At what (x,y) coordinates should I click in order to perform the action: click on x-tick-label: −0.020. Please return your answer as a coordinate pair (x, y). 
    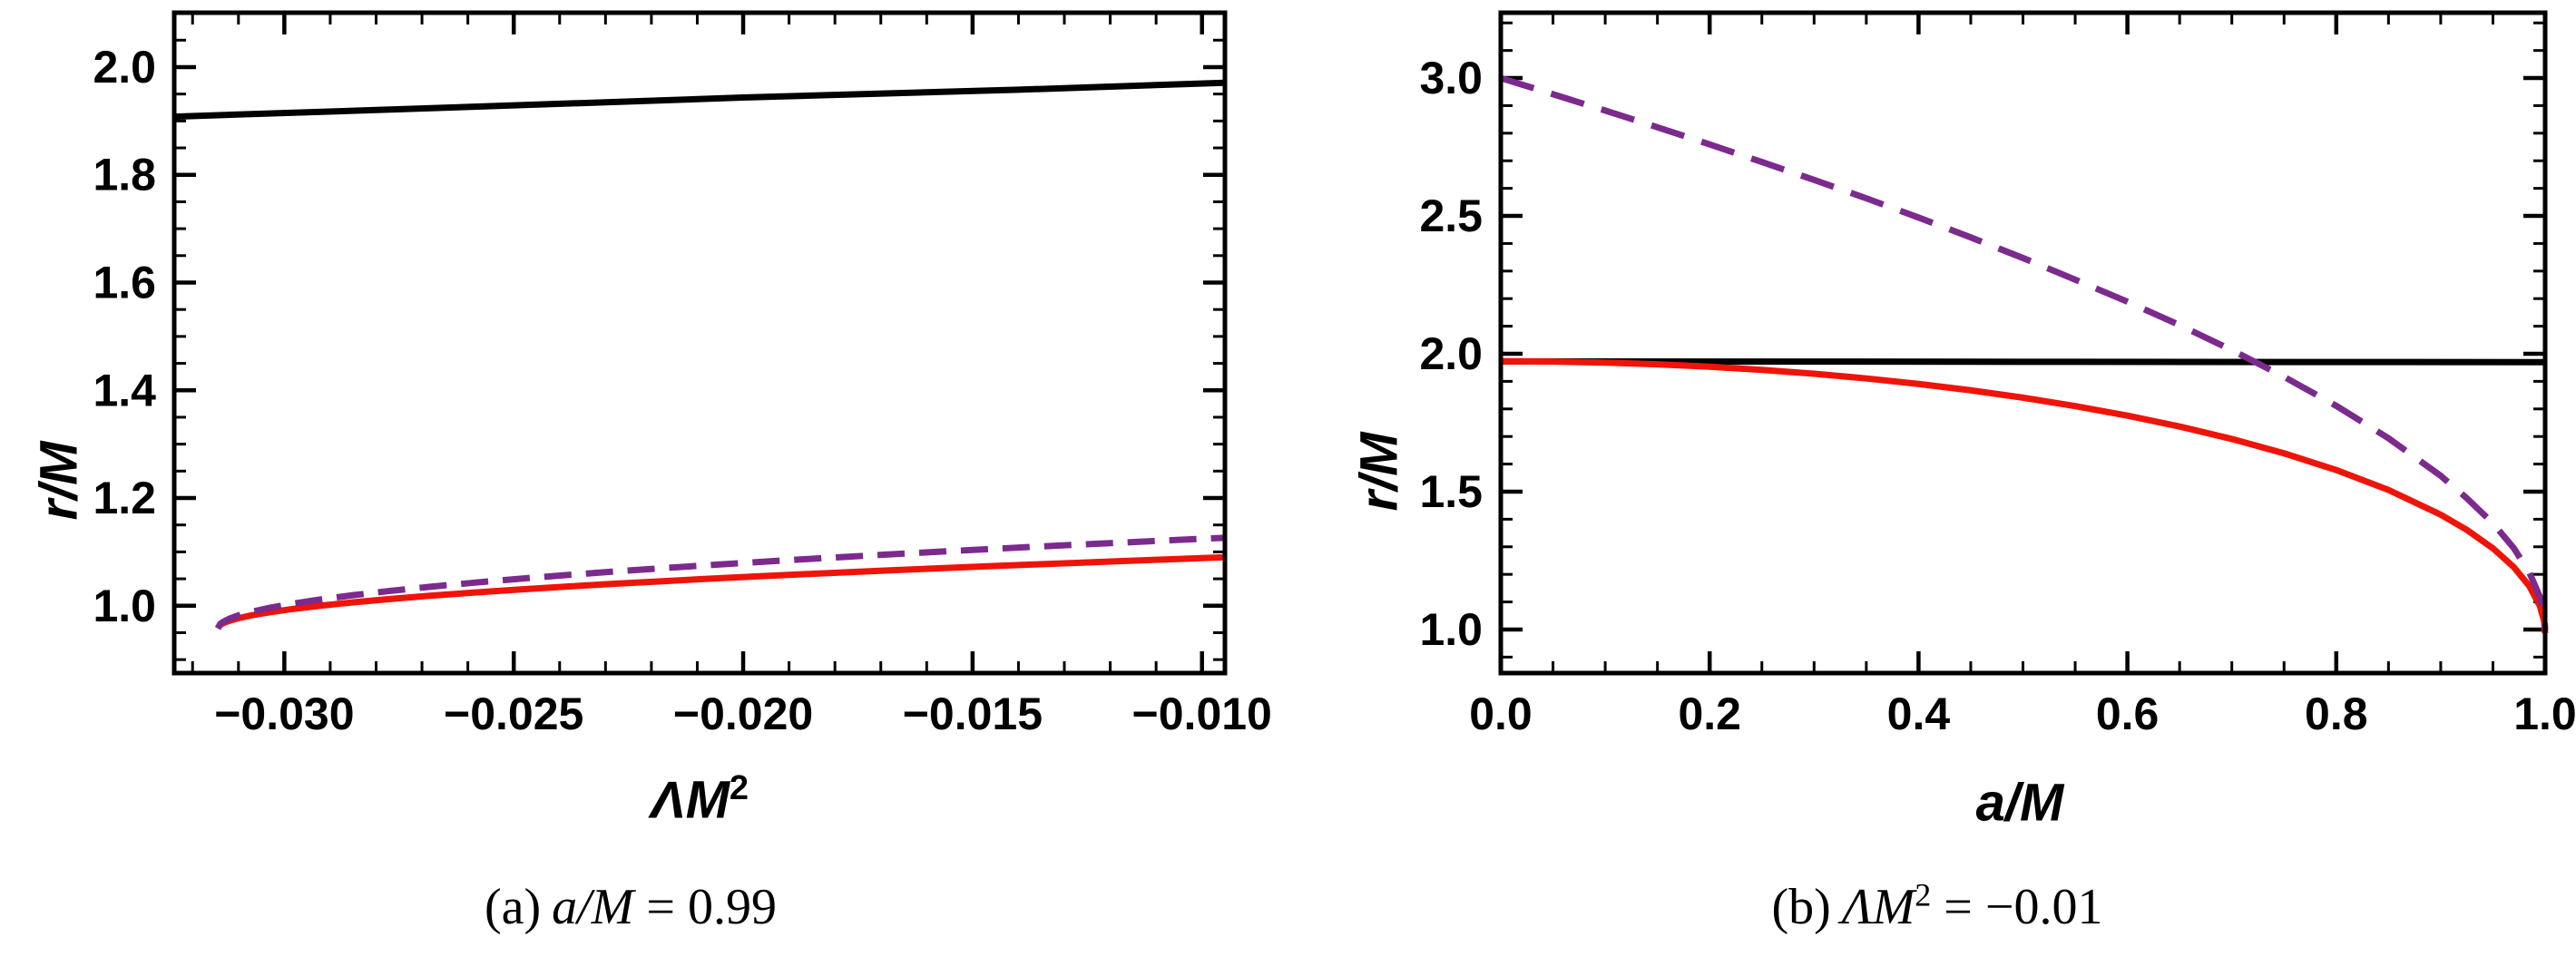
    Looking at the image, I should click on (743, 713).